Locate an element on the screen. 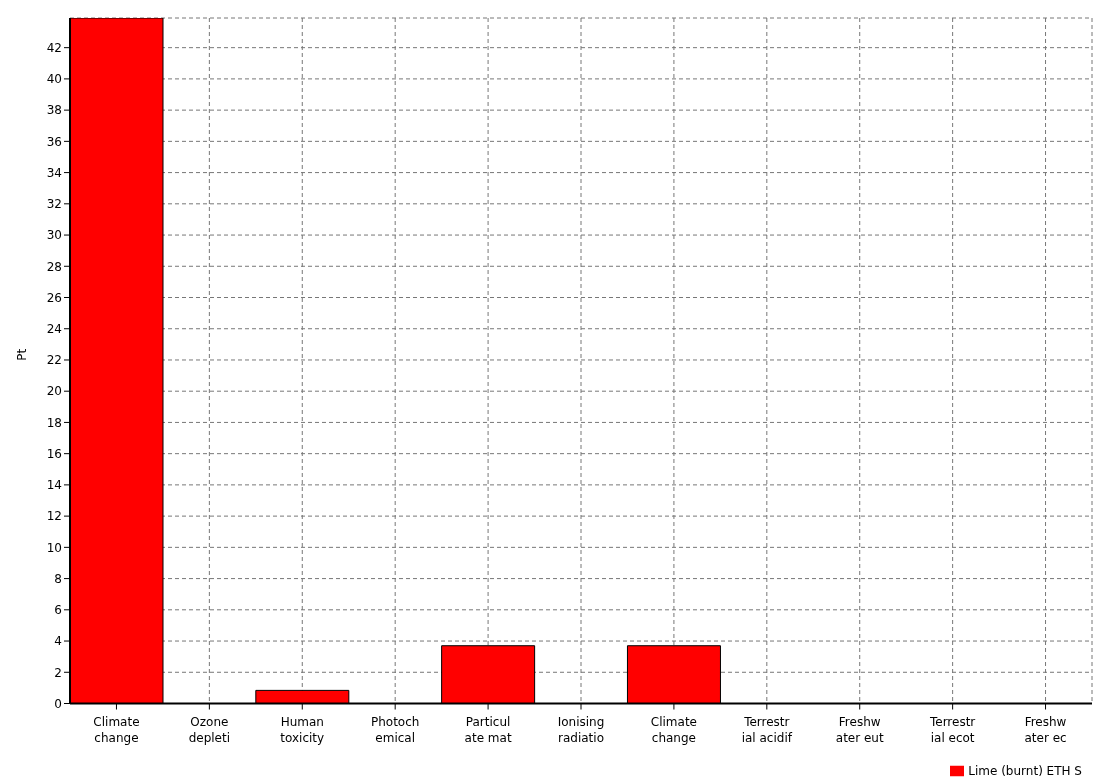 The height and width of the screenshot is (780, 1102). y-tick-label: 24 is located at coordinates (54, 329).